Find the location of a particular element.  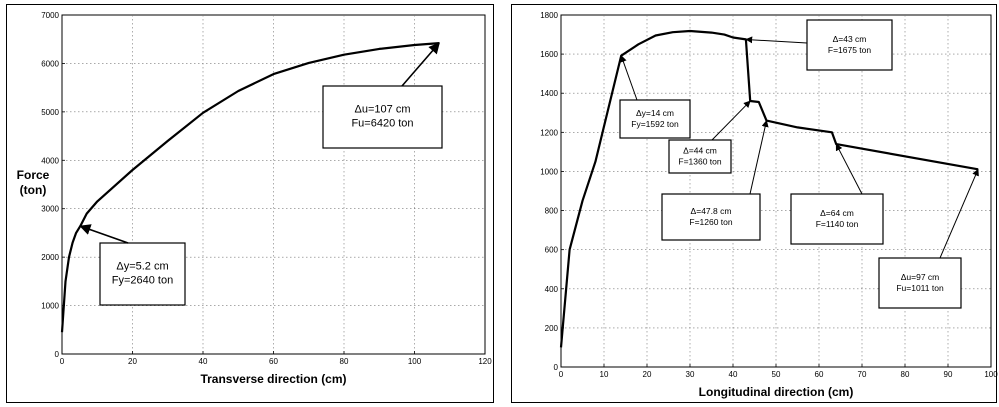

x-tick-label: 10 is located at coordinates (604, 374).